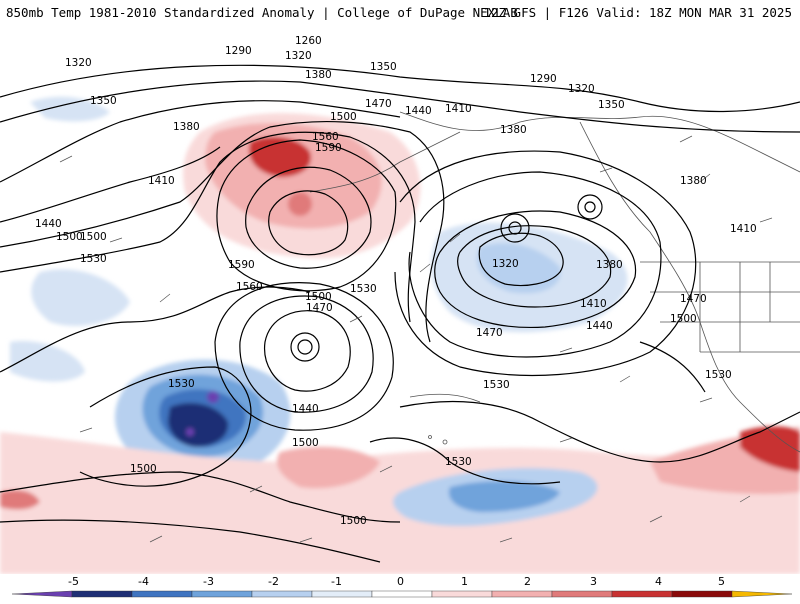 The width and height of the screenshot is (800, 604). Describe the element at coordinates (400, 581) in the screenshot. I see `colorbar-tick: 0` at that location.